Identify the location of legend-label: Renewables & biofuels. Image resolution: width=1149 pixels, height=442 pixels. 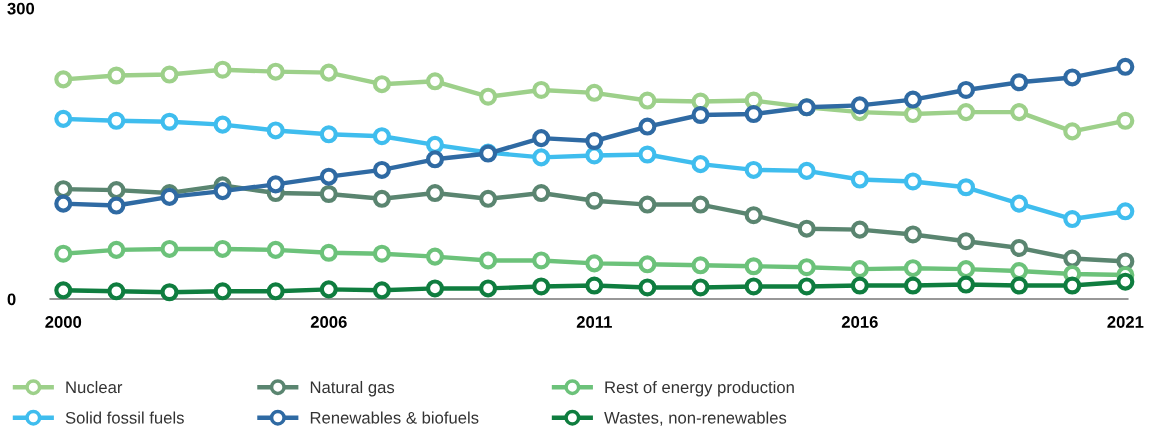
(394, 417).